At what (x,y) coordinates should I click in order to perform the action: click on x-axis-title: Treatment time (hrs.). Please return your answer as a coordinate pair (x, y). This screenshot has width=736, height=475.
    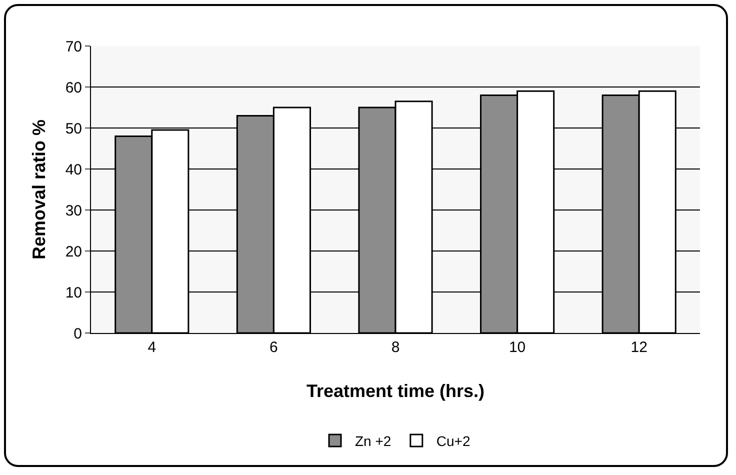
    Looking at the image, I should click on (395, 391).